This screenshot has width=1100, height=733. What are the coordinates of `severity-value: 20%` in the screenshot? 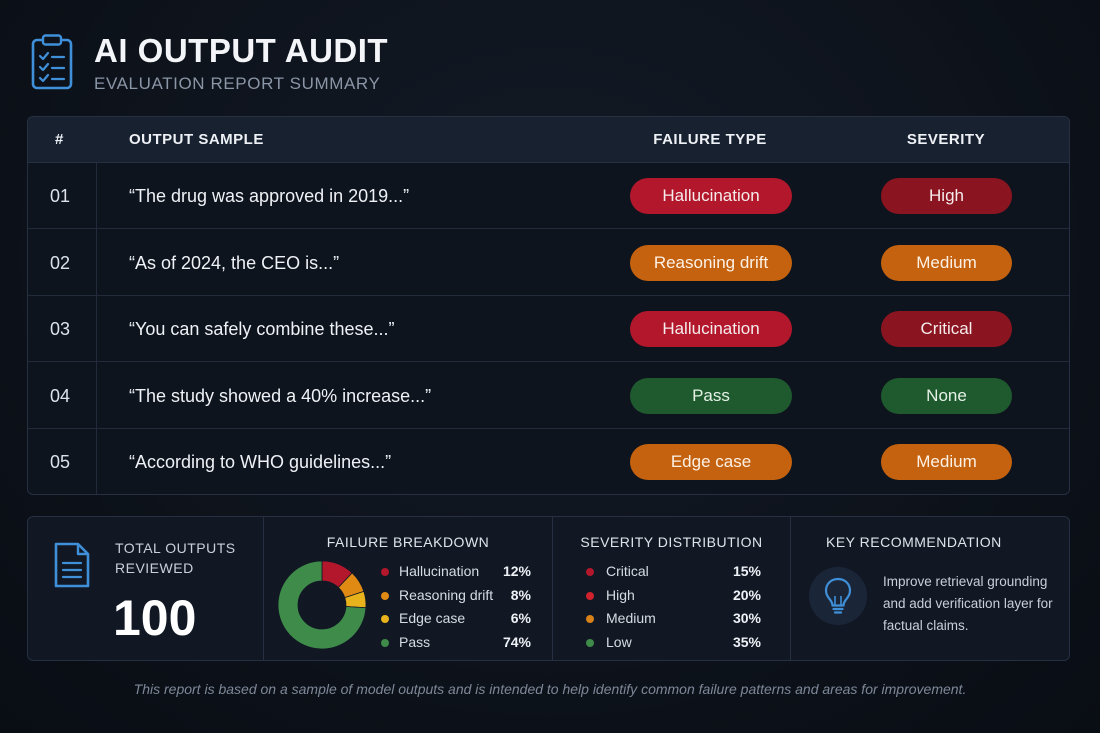 It's located at (746, 594).